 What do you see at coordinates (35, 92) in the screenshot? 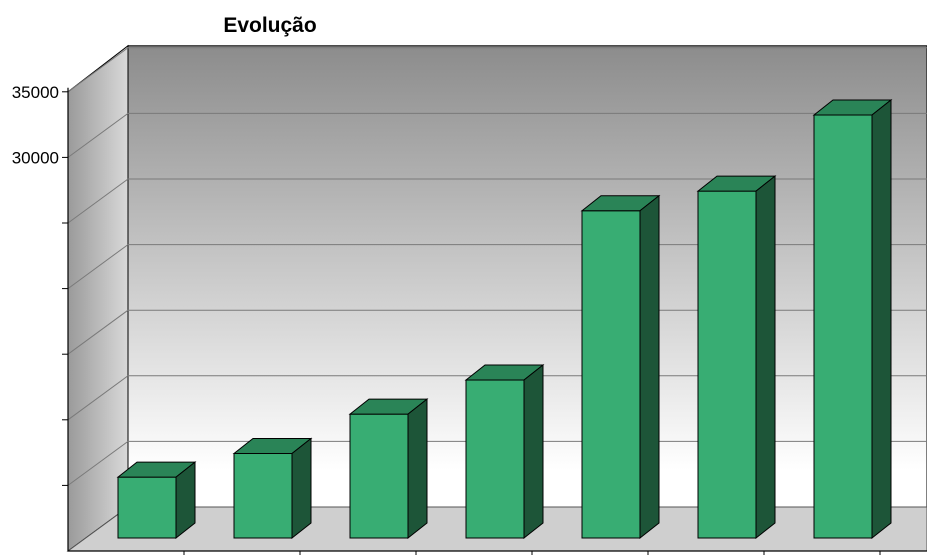
I see `y-tick-label: 35000` at bounding box center [35, 92].